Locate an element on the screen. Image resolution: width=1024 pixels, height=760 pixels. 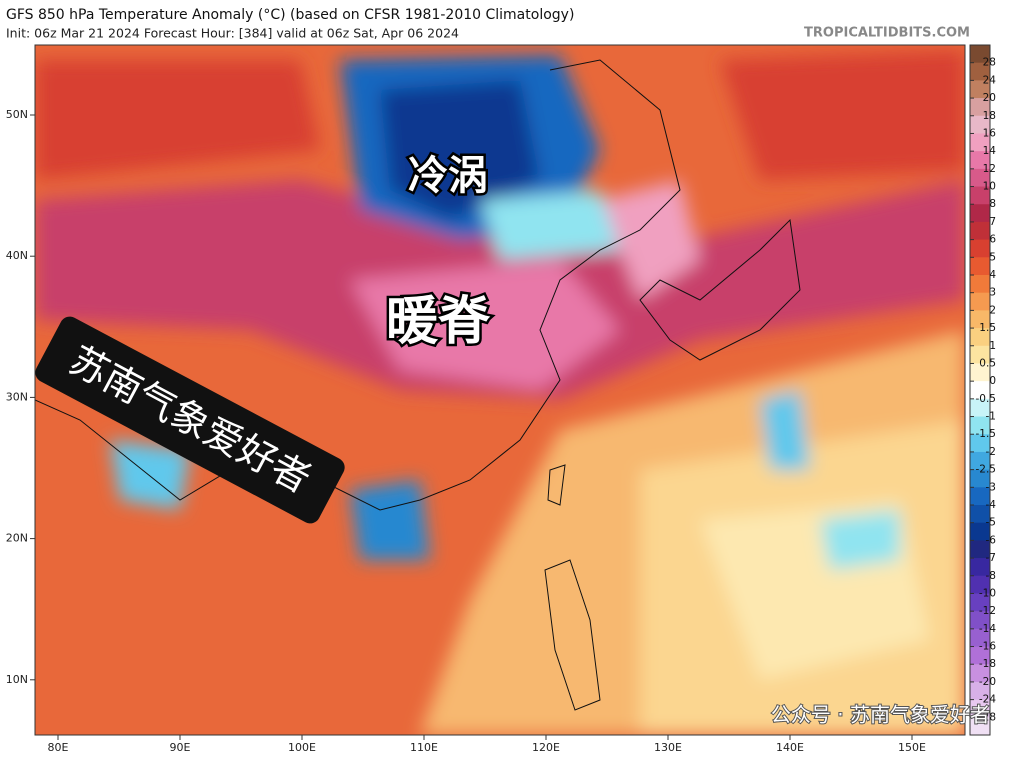
colorbar-label: 3 is located at coordinates (992, 293).